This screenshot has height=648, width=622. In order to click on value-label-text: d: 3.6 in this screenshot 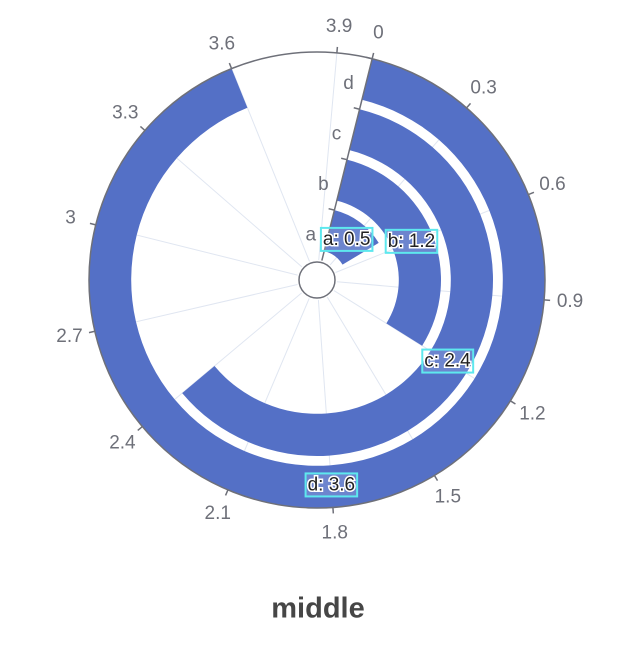, I will do `click(332, 484)`.